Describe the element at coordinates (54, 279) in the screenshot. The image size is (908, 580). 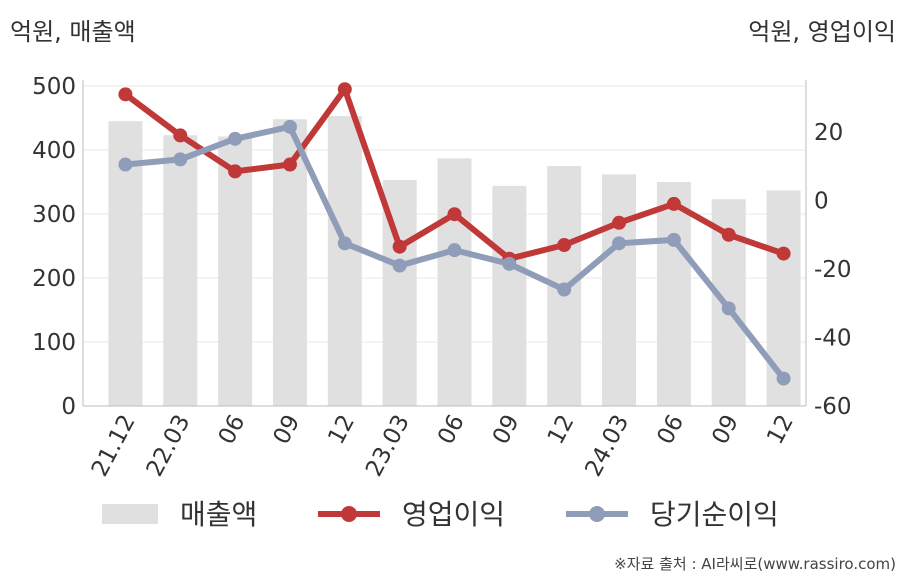
I see `left-tick-label: 200` at that location.